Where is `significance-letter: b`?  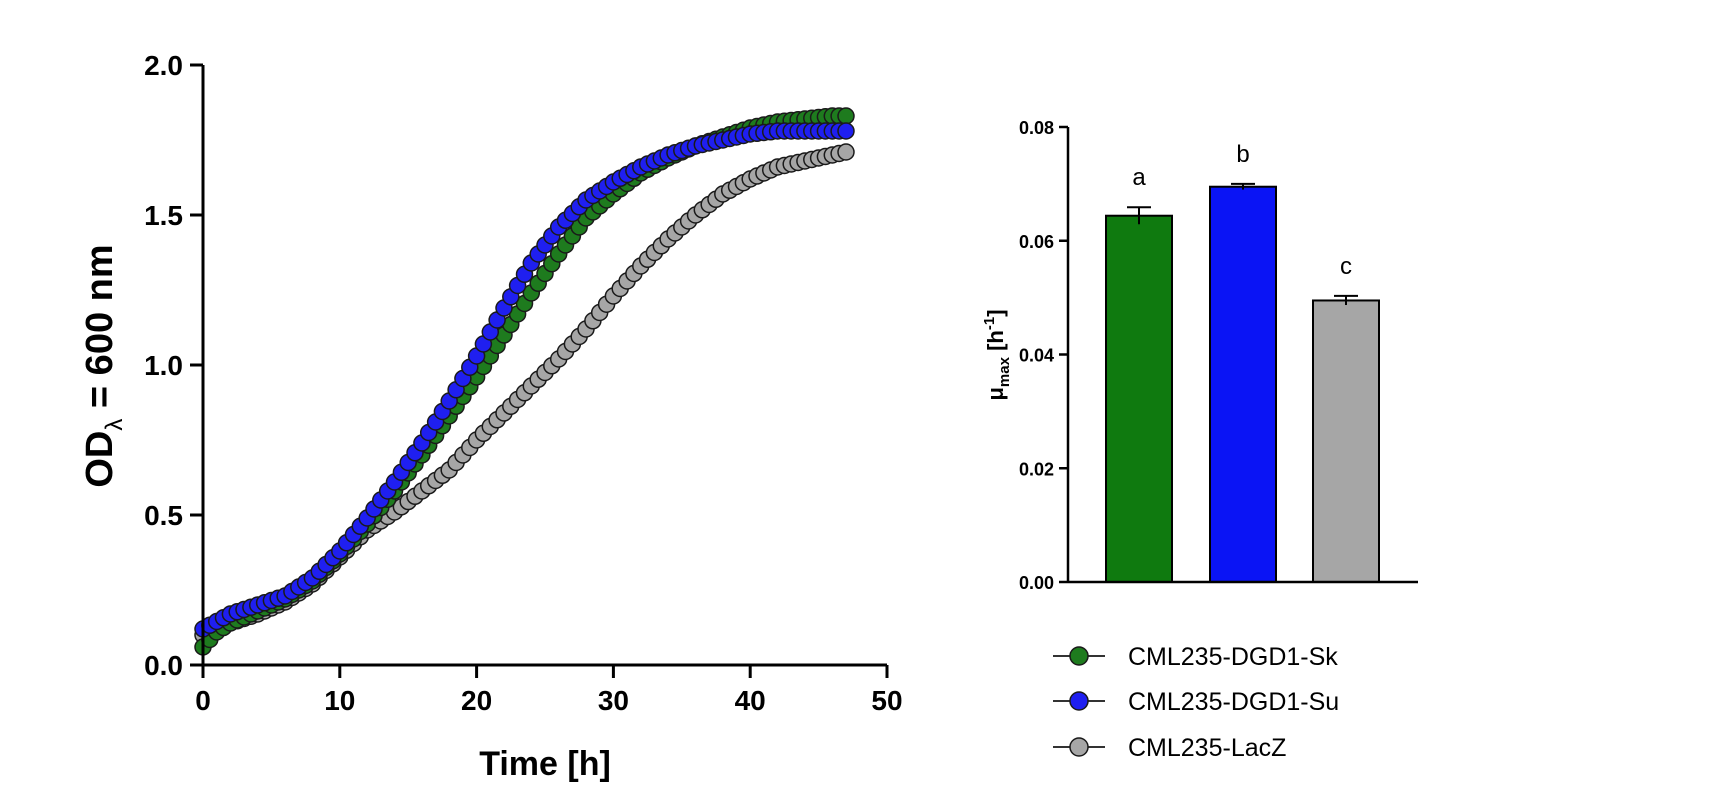
significance-letter: b is located at coordinates (1242, 154).